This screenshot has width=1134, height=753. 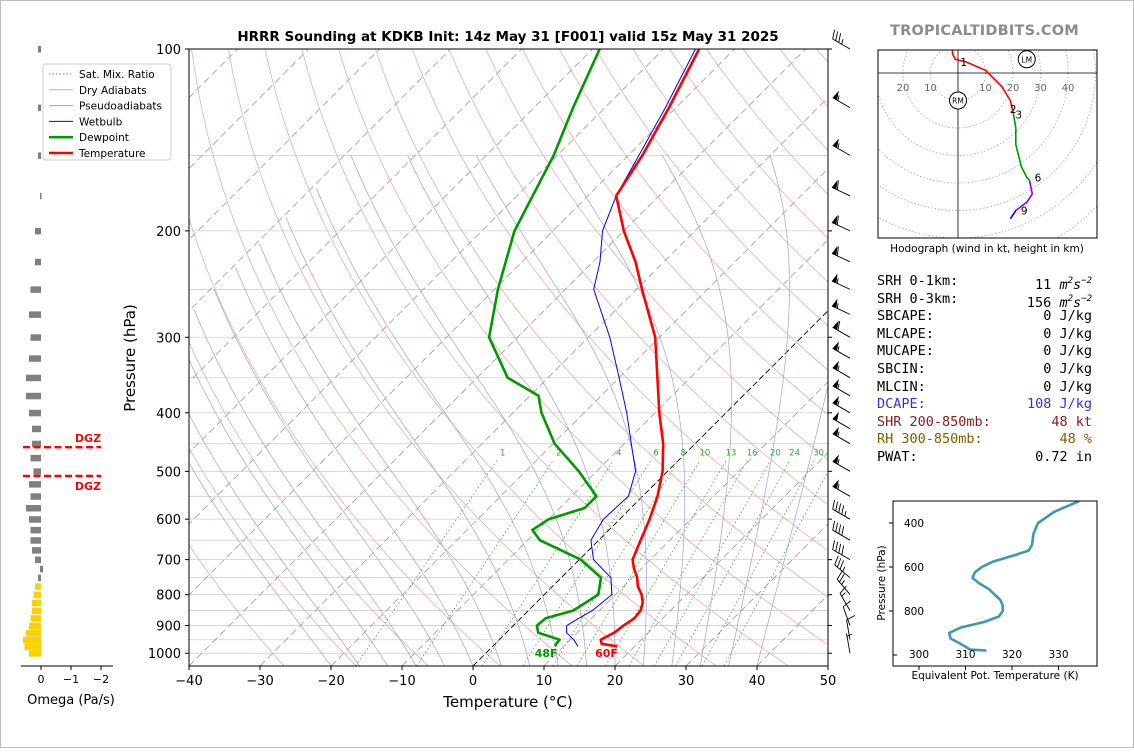 I want to click on hodo-tick-label: 30, so click(x=1040, y=88).